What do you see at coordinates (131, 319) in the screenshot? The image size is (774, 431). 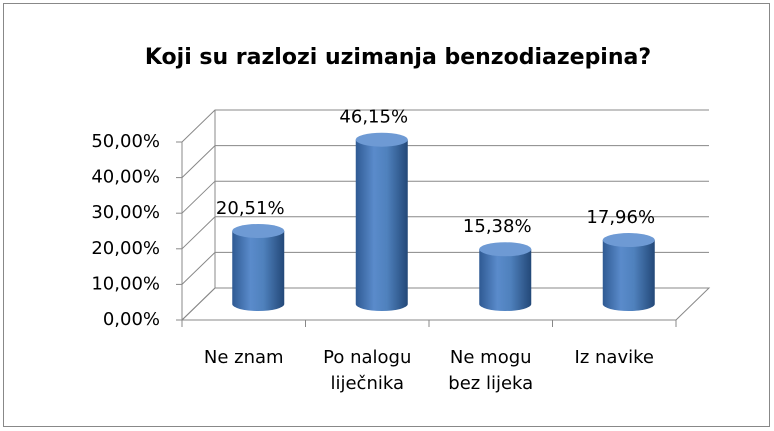 I see `y-tick-label: 0,00%` at bounding box center [131, 319].